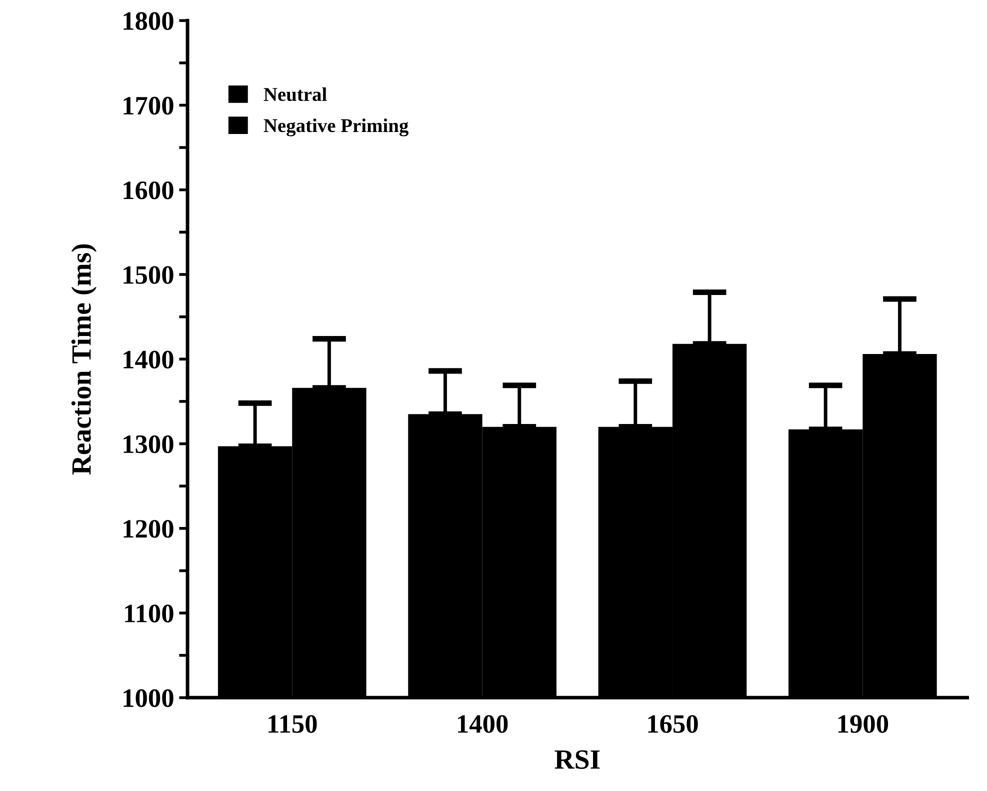 The width and height of the screenshot is (987, 791). I want to click on legend-label: Neutral, so click(295, 94).